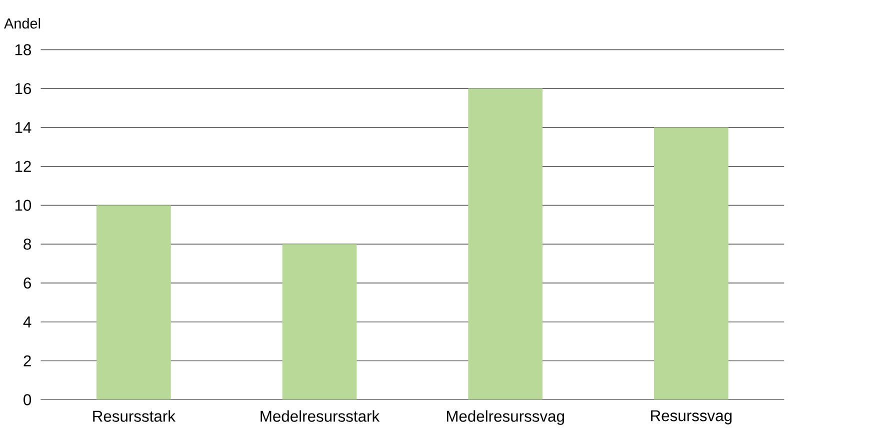 This screenshot has width=877, height=439. Describe the element at coordinates (23, 127) in the screenshot. I see `y-tick-label: 14` at that location.